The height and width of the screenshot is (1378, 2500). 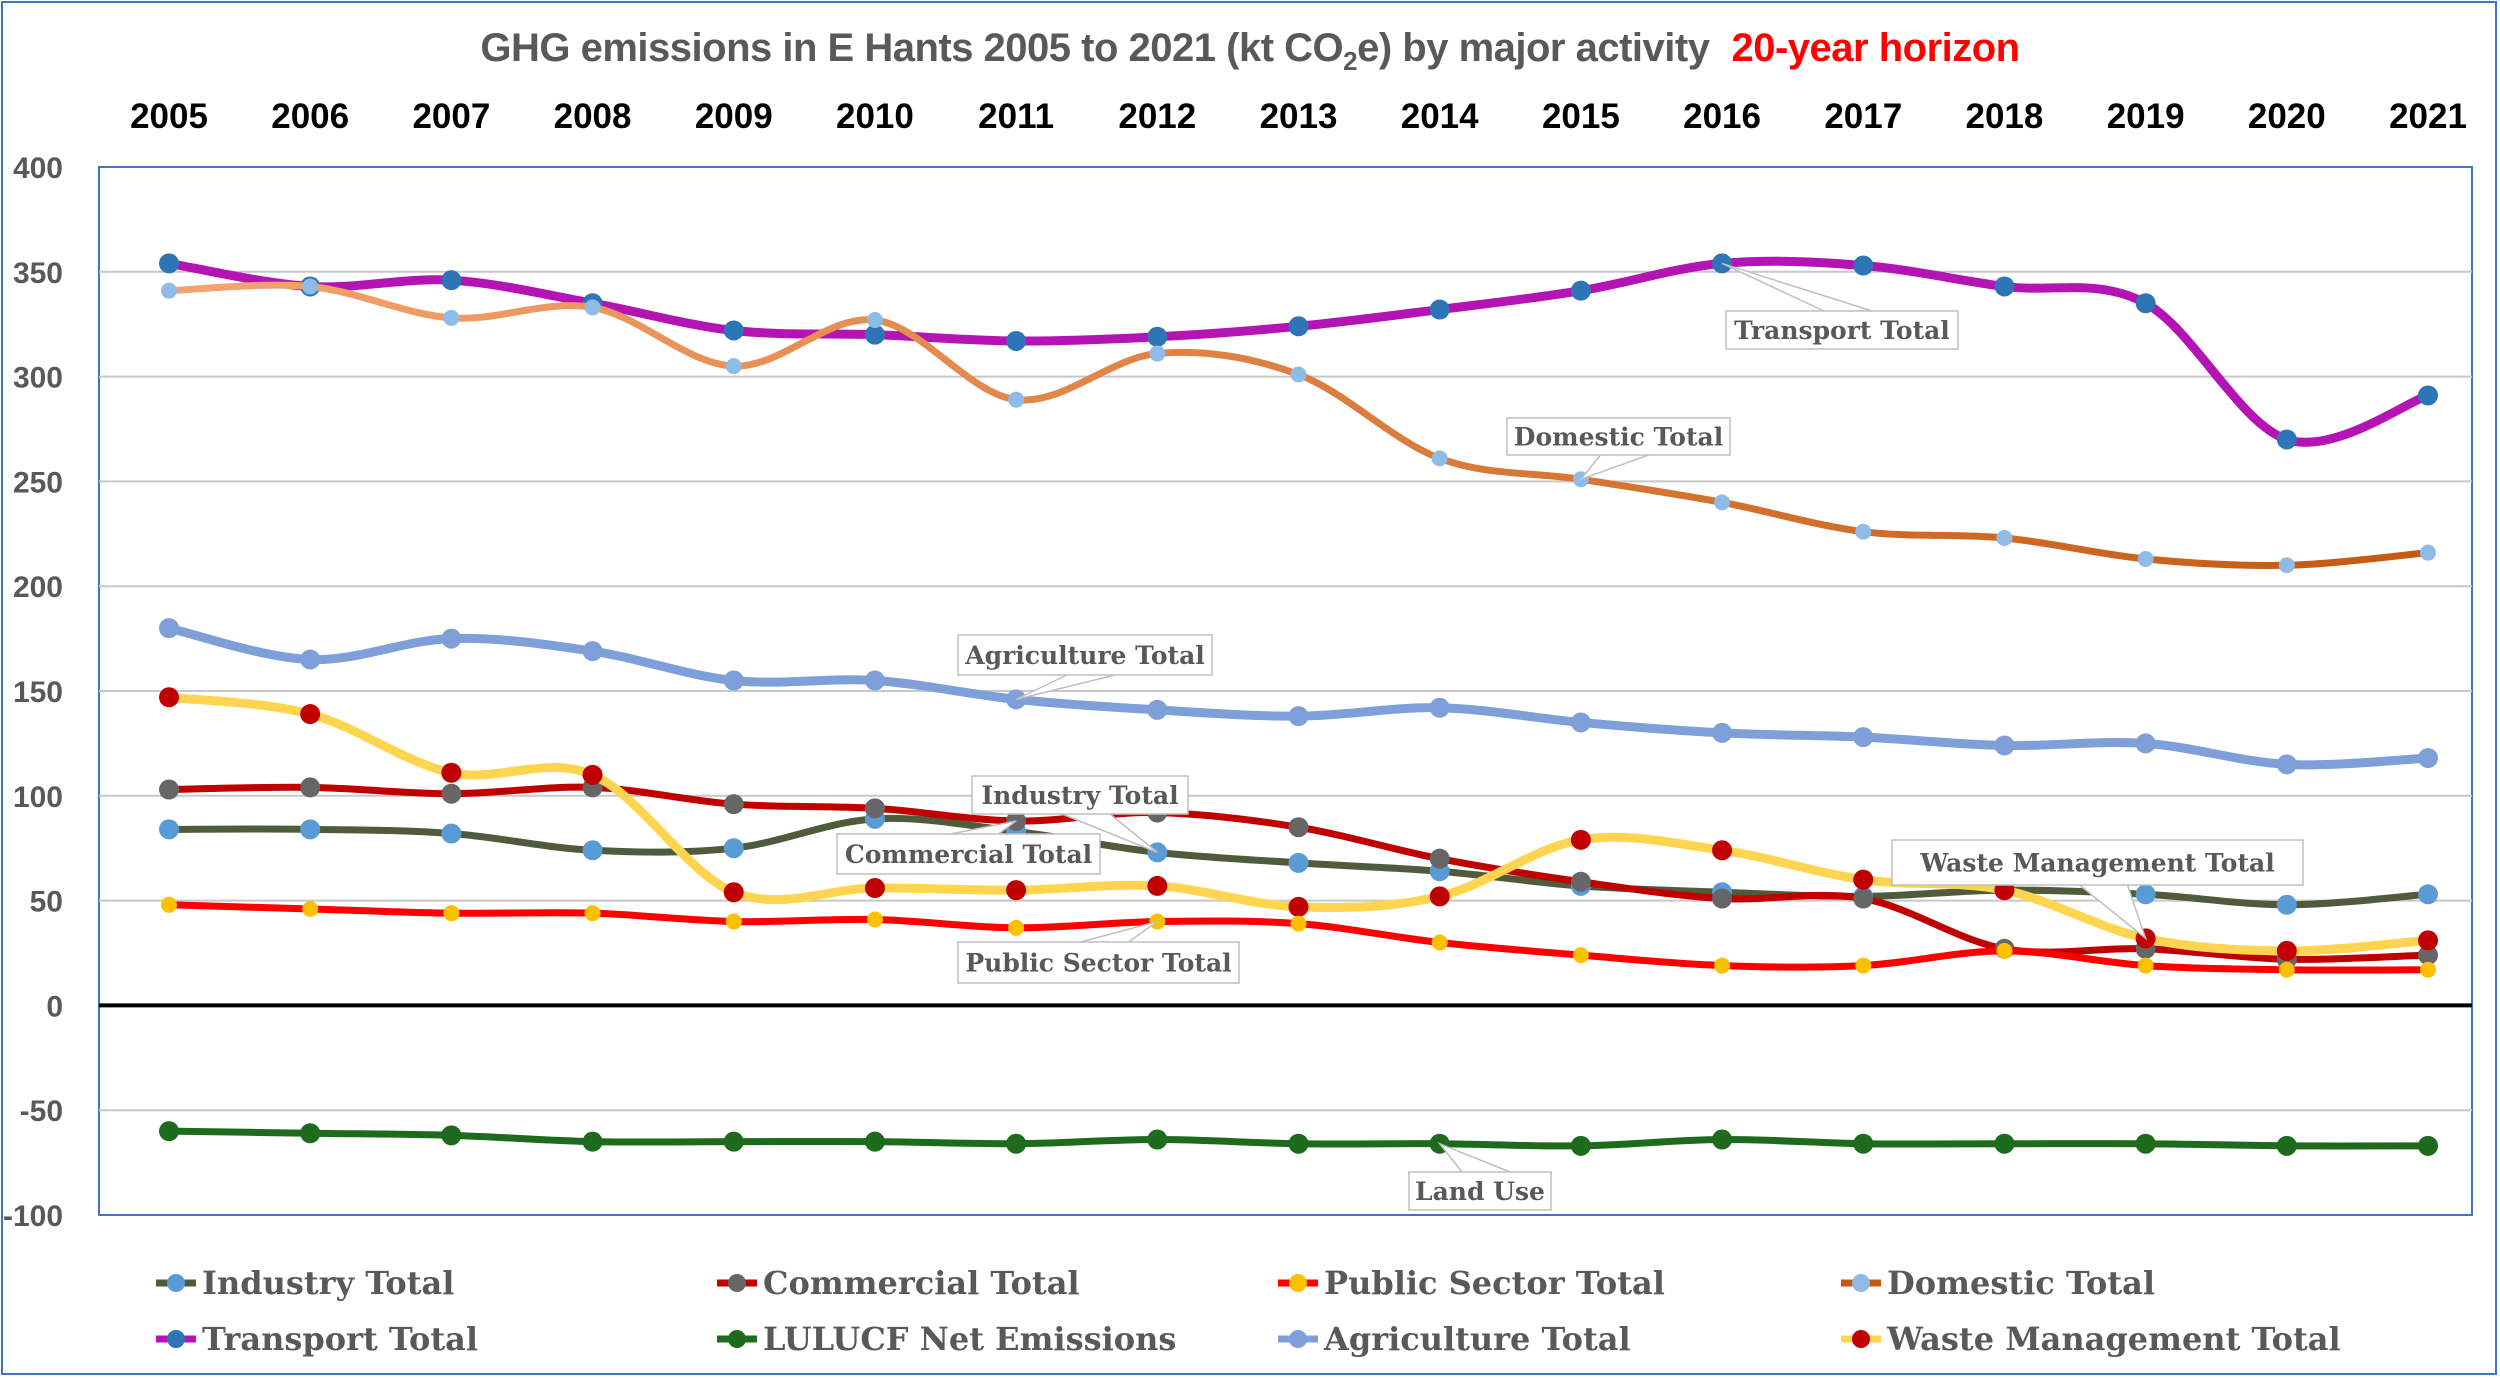 What do you see at coordinates (734, 116) in the screenshot?
I see `x-tick-label: 2009` at bounding box center [734, 116].